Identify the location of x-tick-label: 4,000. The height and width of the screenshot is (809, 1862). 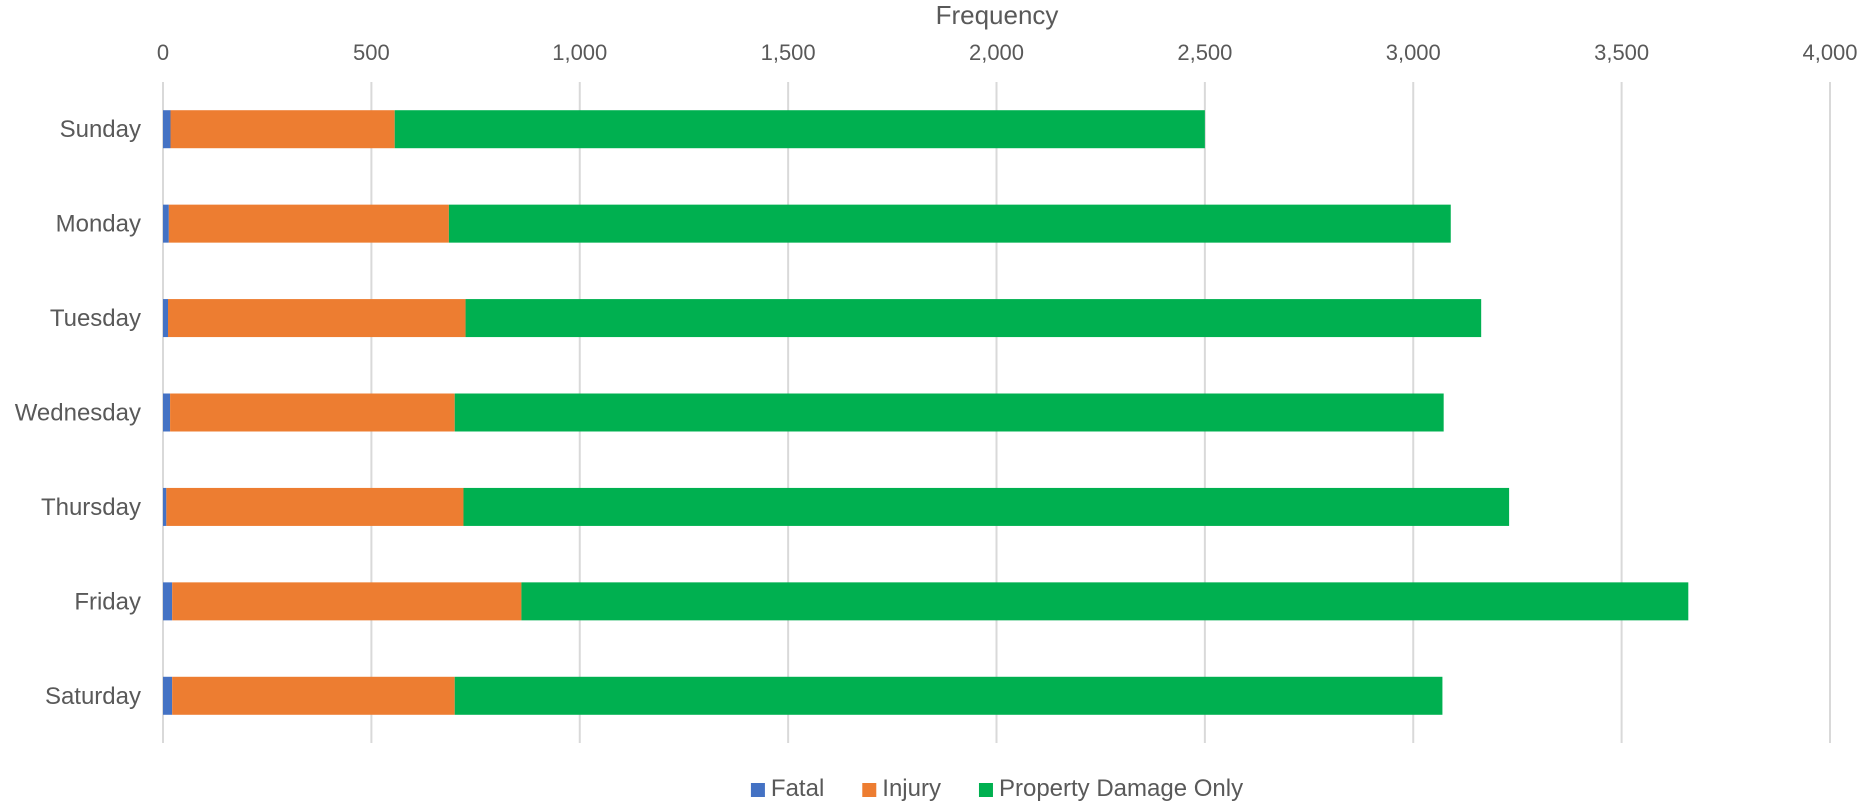
(1829, 52).